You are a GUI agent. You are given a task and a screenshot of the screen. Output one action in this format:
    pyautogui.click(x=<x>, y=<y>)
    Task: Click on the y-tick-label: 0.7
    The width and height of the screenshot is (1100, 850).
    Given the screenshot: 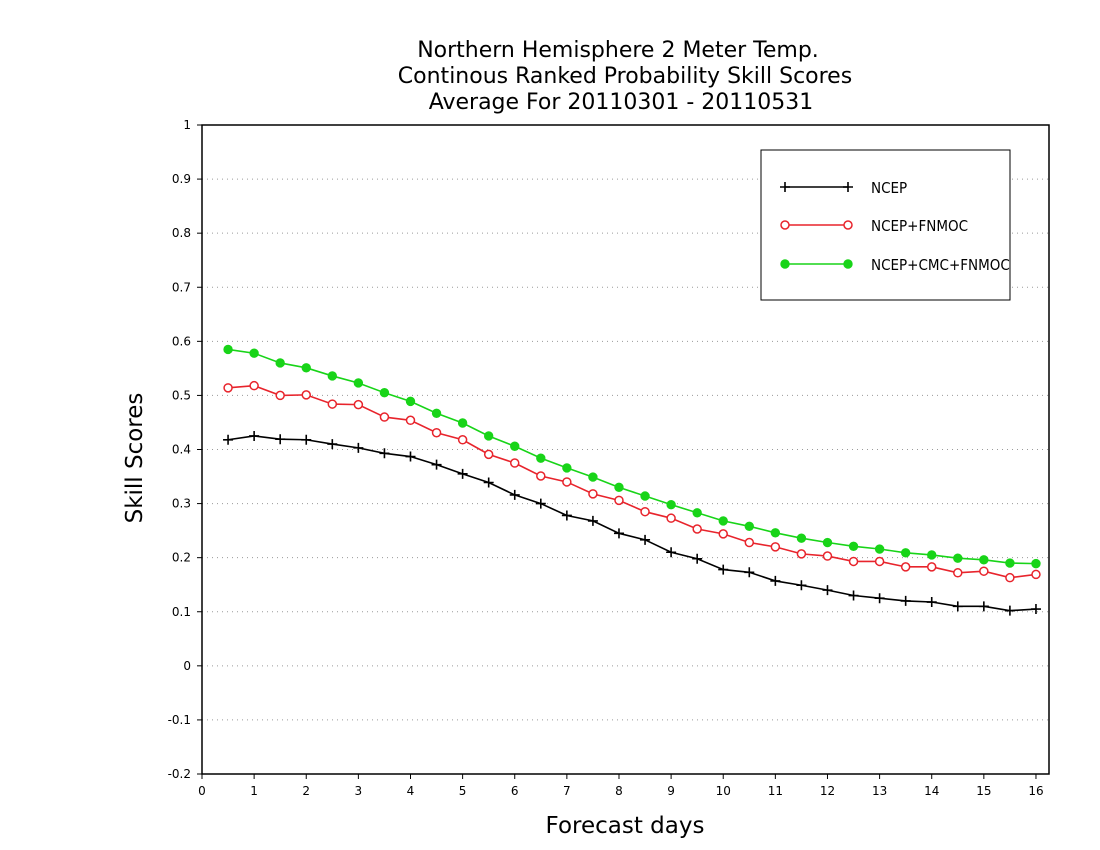 What is the action you would take?
    pyautogui.click(x=181, y=287)
    